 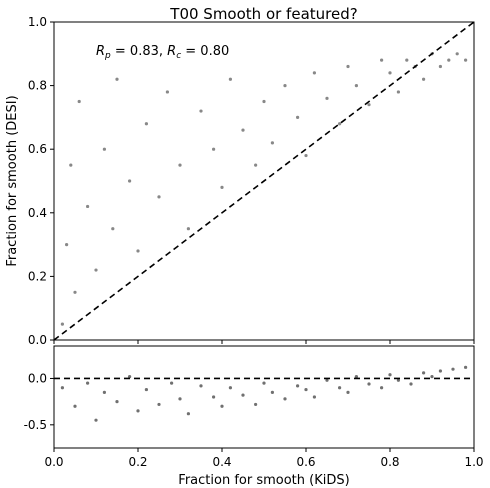 What do you see at coordinates (37, 276) in the screenshot?
I see `main-y-tick-label: 0.2` at bounding box center [37, 276].